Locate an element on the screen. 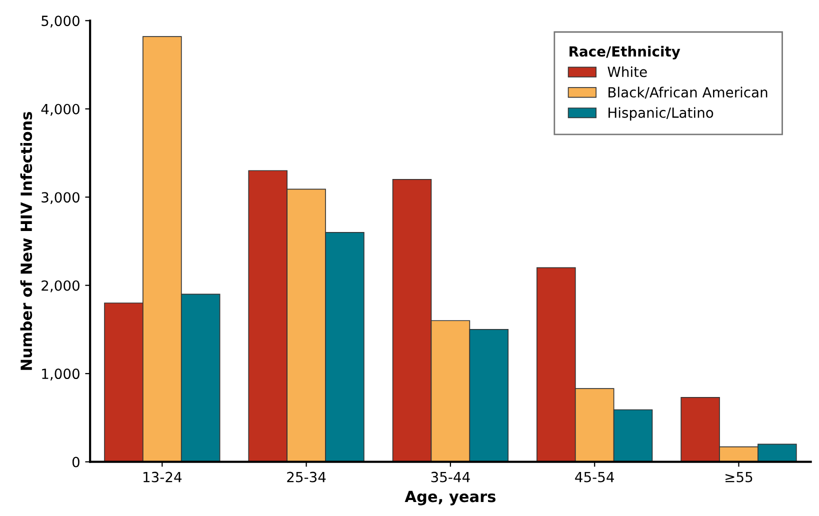  y-tick-label: 3,000 is located at coordinates (61, 198).